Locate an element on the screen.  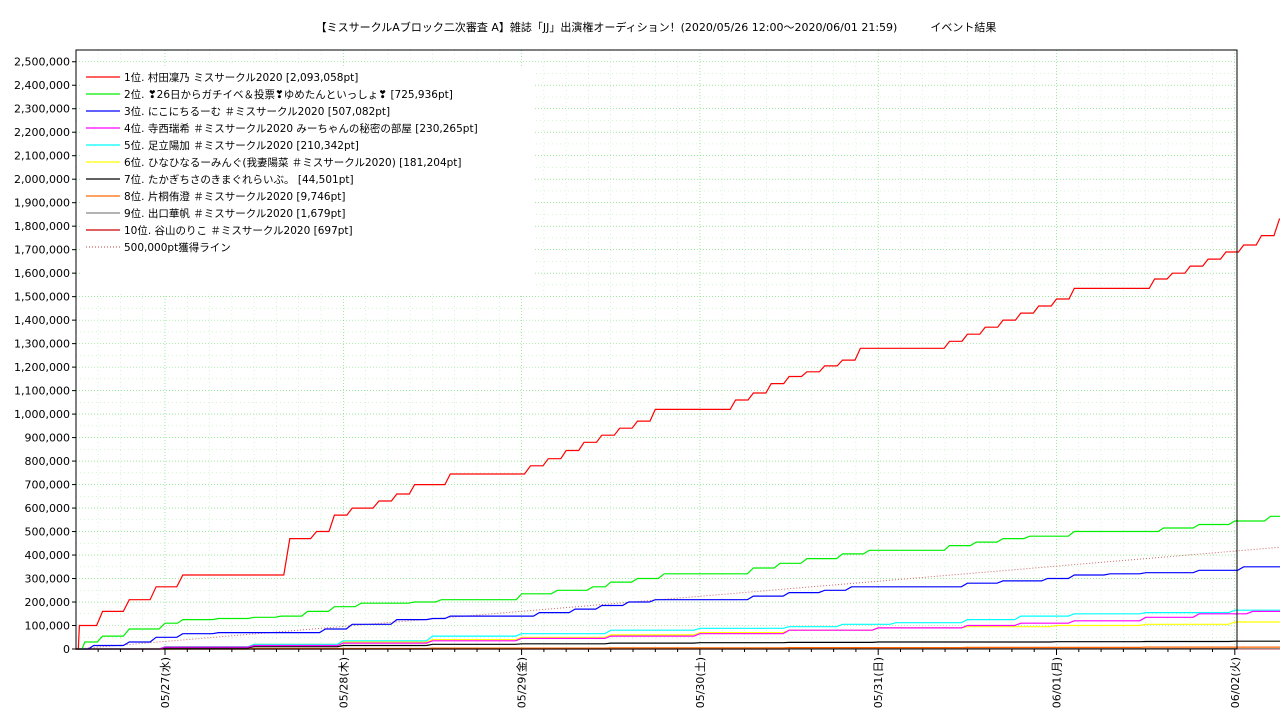
legend-box is located at coordinates (307, 180).